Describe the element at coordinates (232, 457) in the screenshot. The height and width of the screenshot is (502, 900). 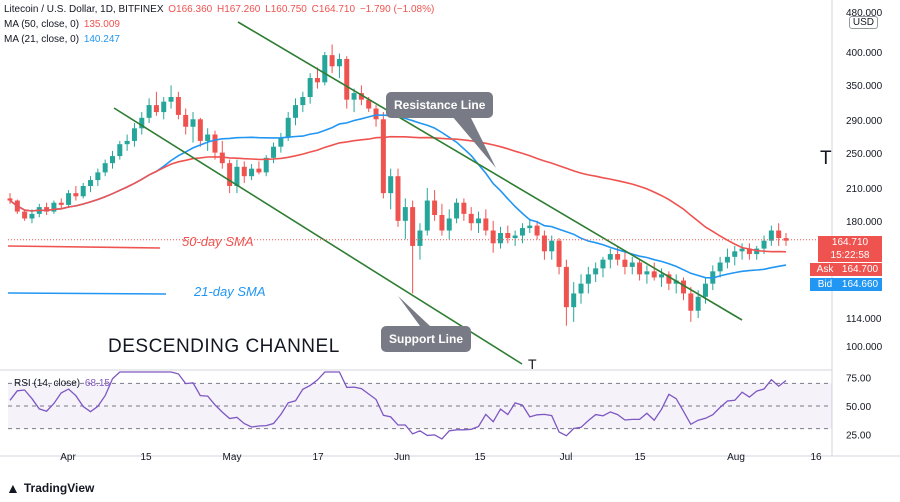
I see `time-tick-label: May` at that location.